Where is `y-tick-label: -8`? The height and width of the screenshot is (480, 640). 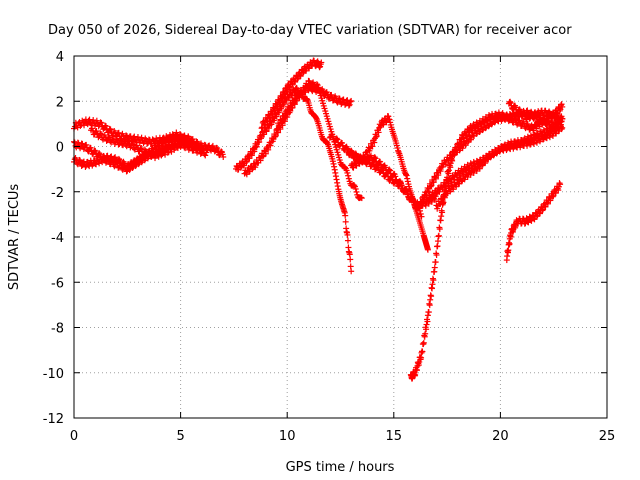
y-tick-label: -8 is located at coordinates (57, 329).